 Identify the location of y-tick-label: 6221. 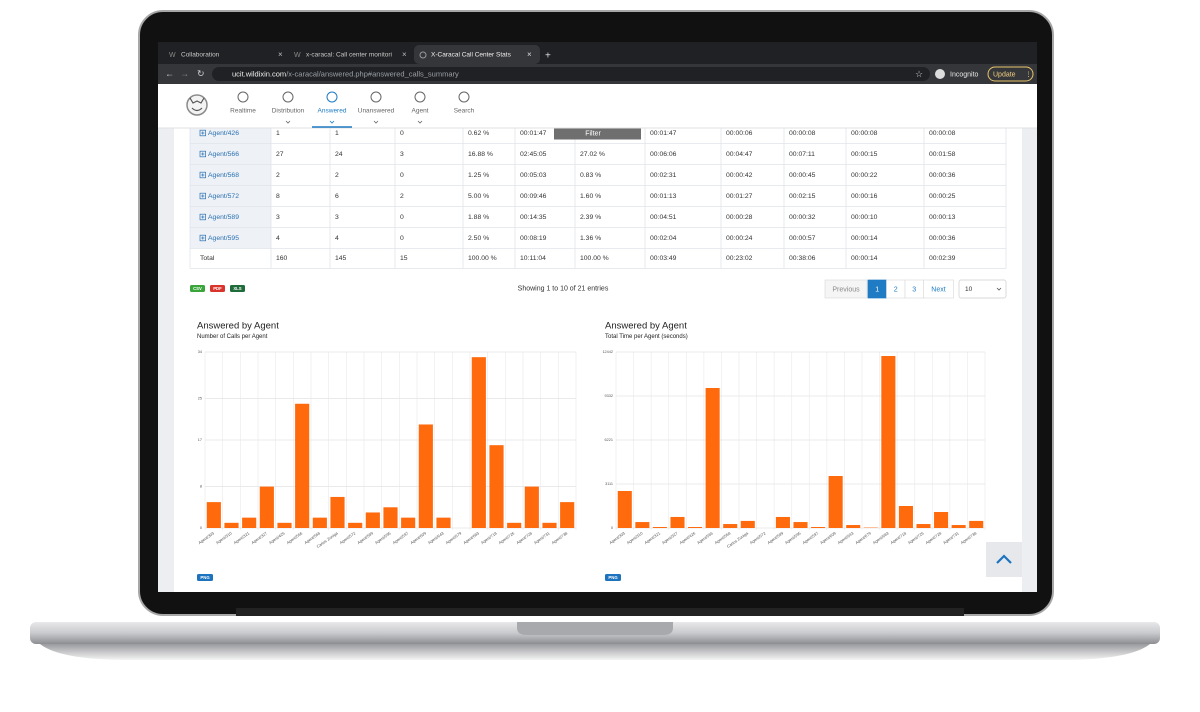
(609, 440).